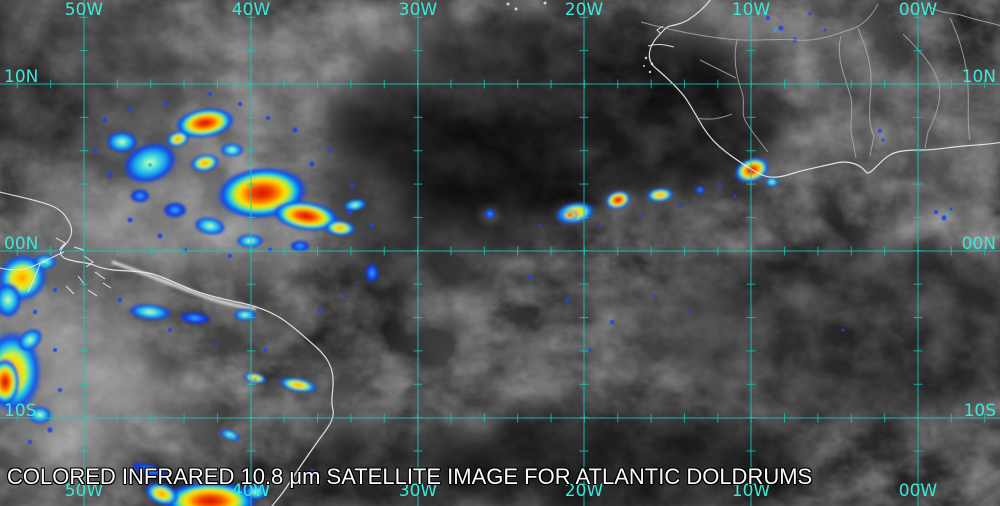 The width and height of the screenshot is (1000, 506). I want to click on white-dots, so click(526, 6).